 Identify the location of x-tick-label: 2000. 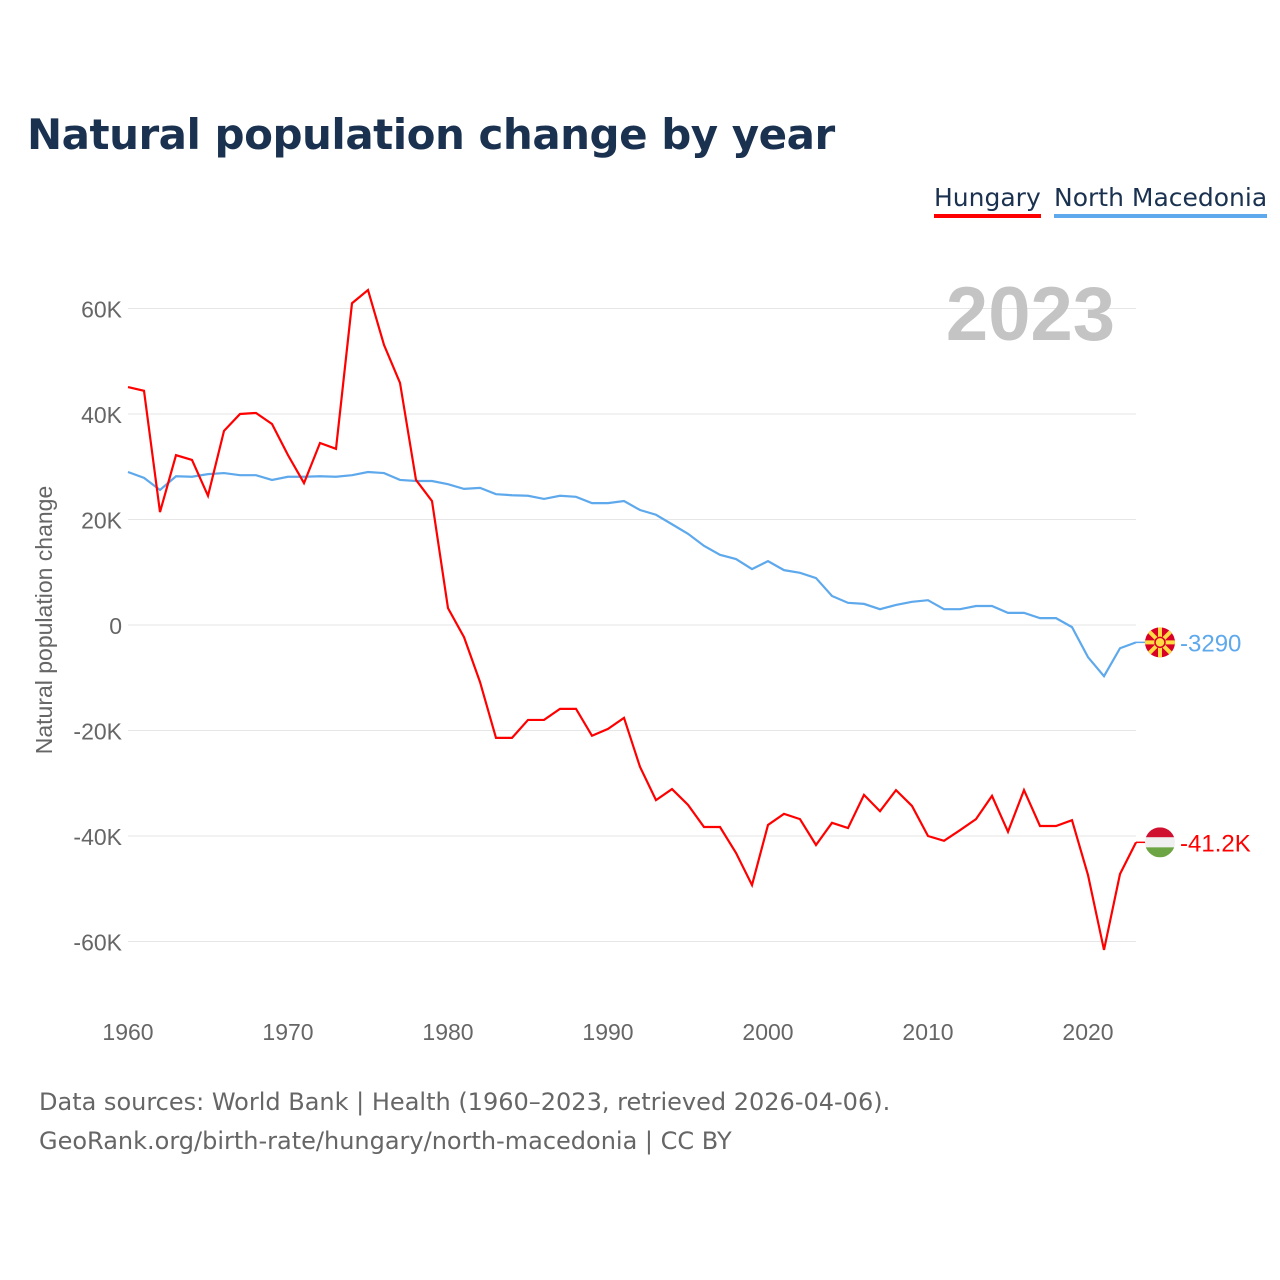
(767, 1032).